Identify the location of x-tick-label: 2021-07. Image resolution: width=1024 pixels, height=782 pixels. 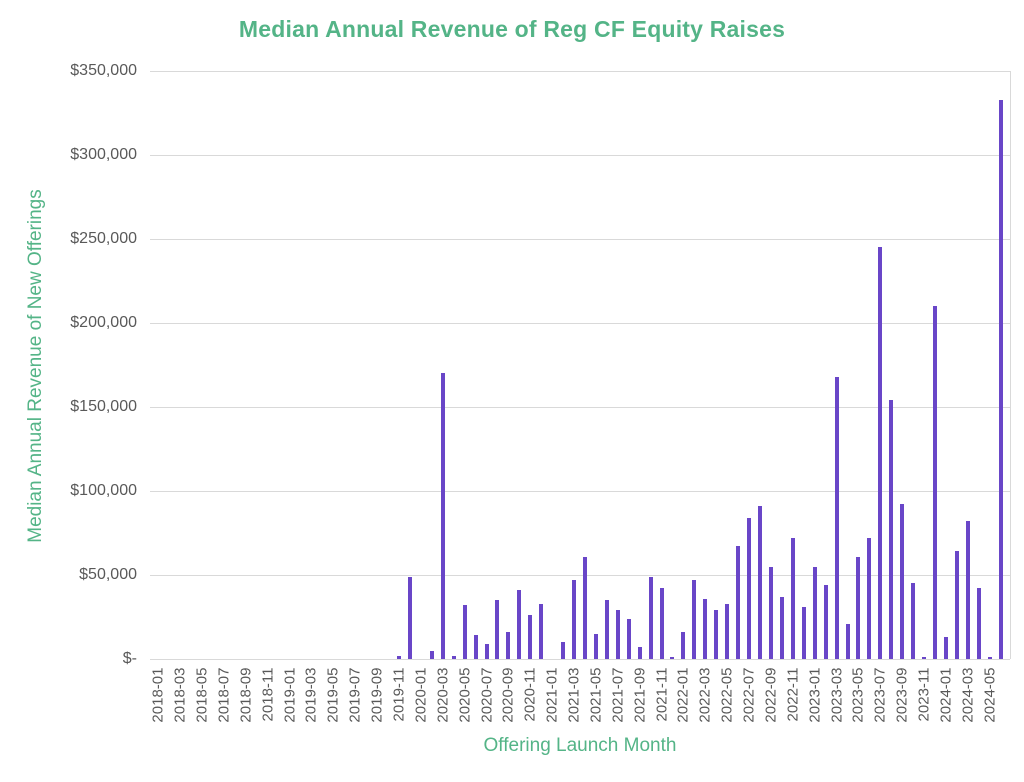
(618, 695).